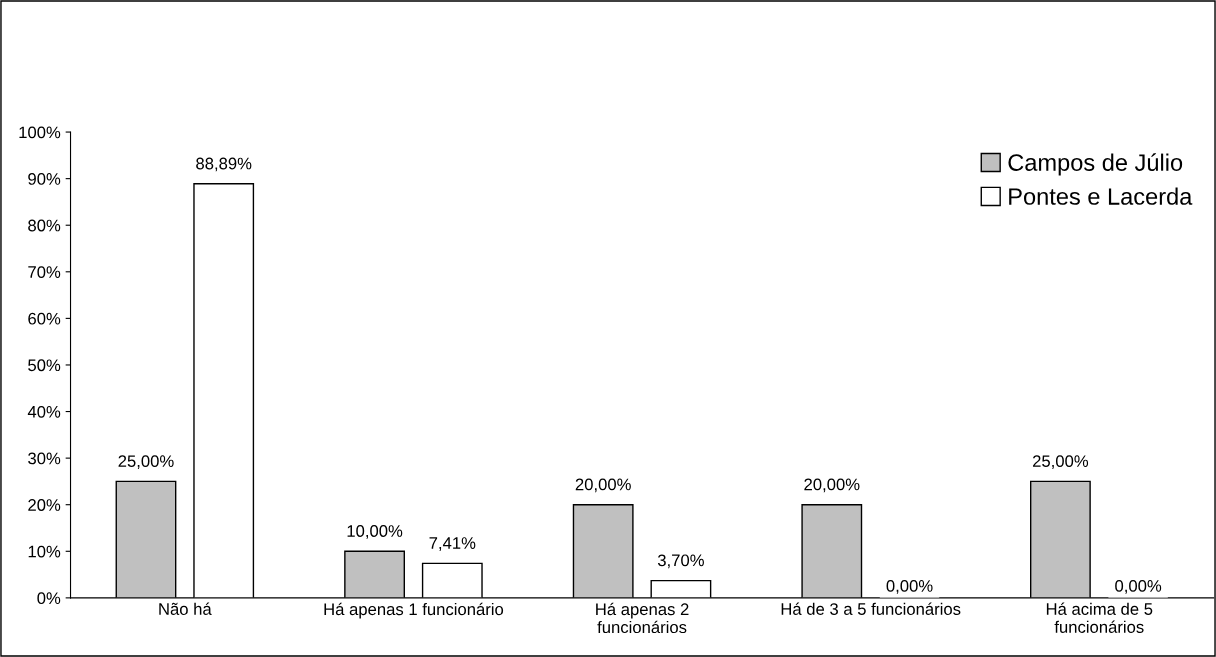 Image resolution: width=1216 pixels, height=657 pixels. I want to click on y-tick-label: 30%, so click(44, 458).